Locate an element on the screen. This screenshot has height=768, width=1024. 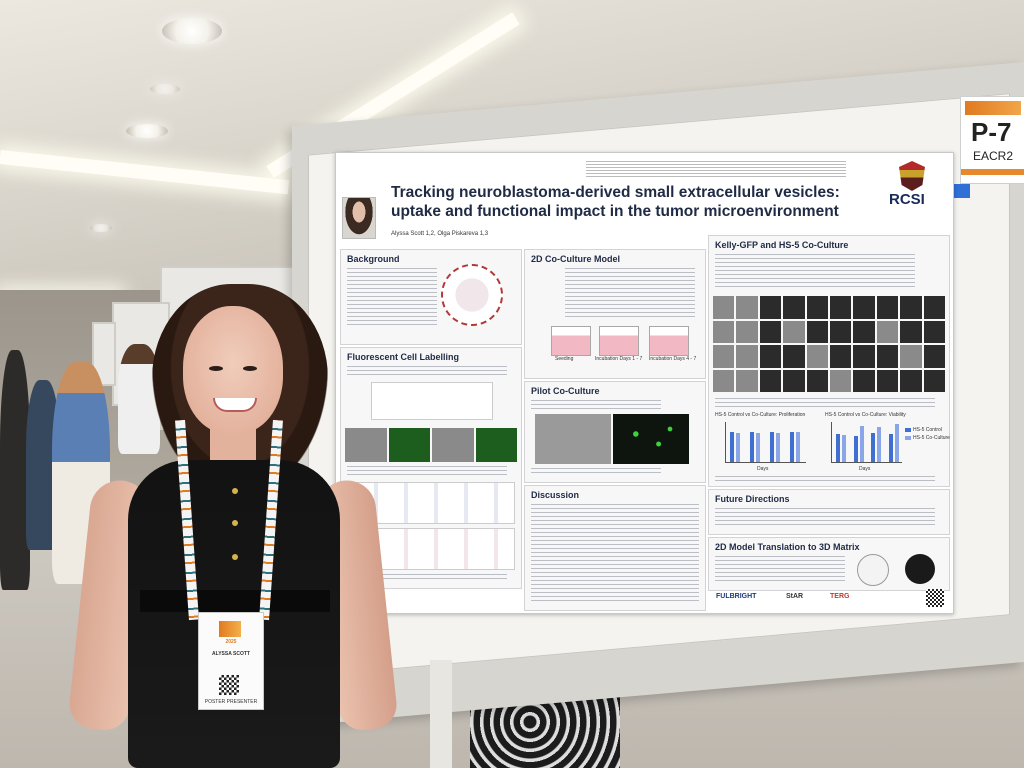
panel-future-directions: Future Directions is located at coordinates (829, 512).